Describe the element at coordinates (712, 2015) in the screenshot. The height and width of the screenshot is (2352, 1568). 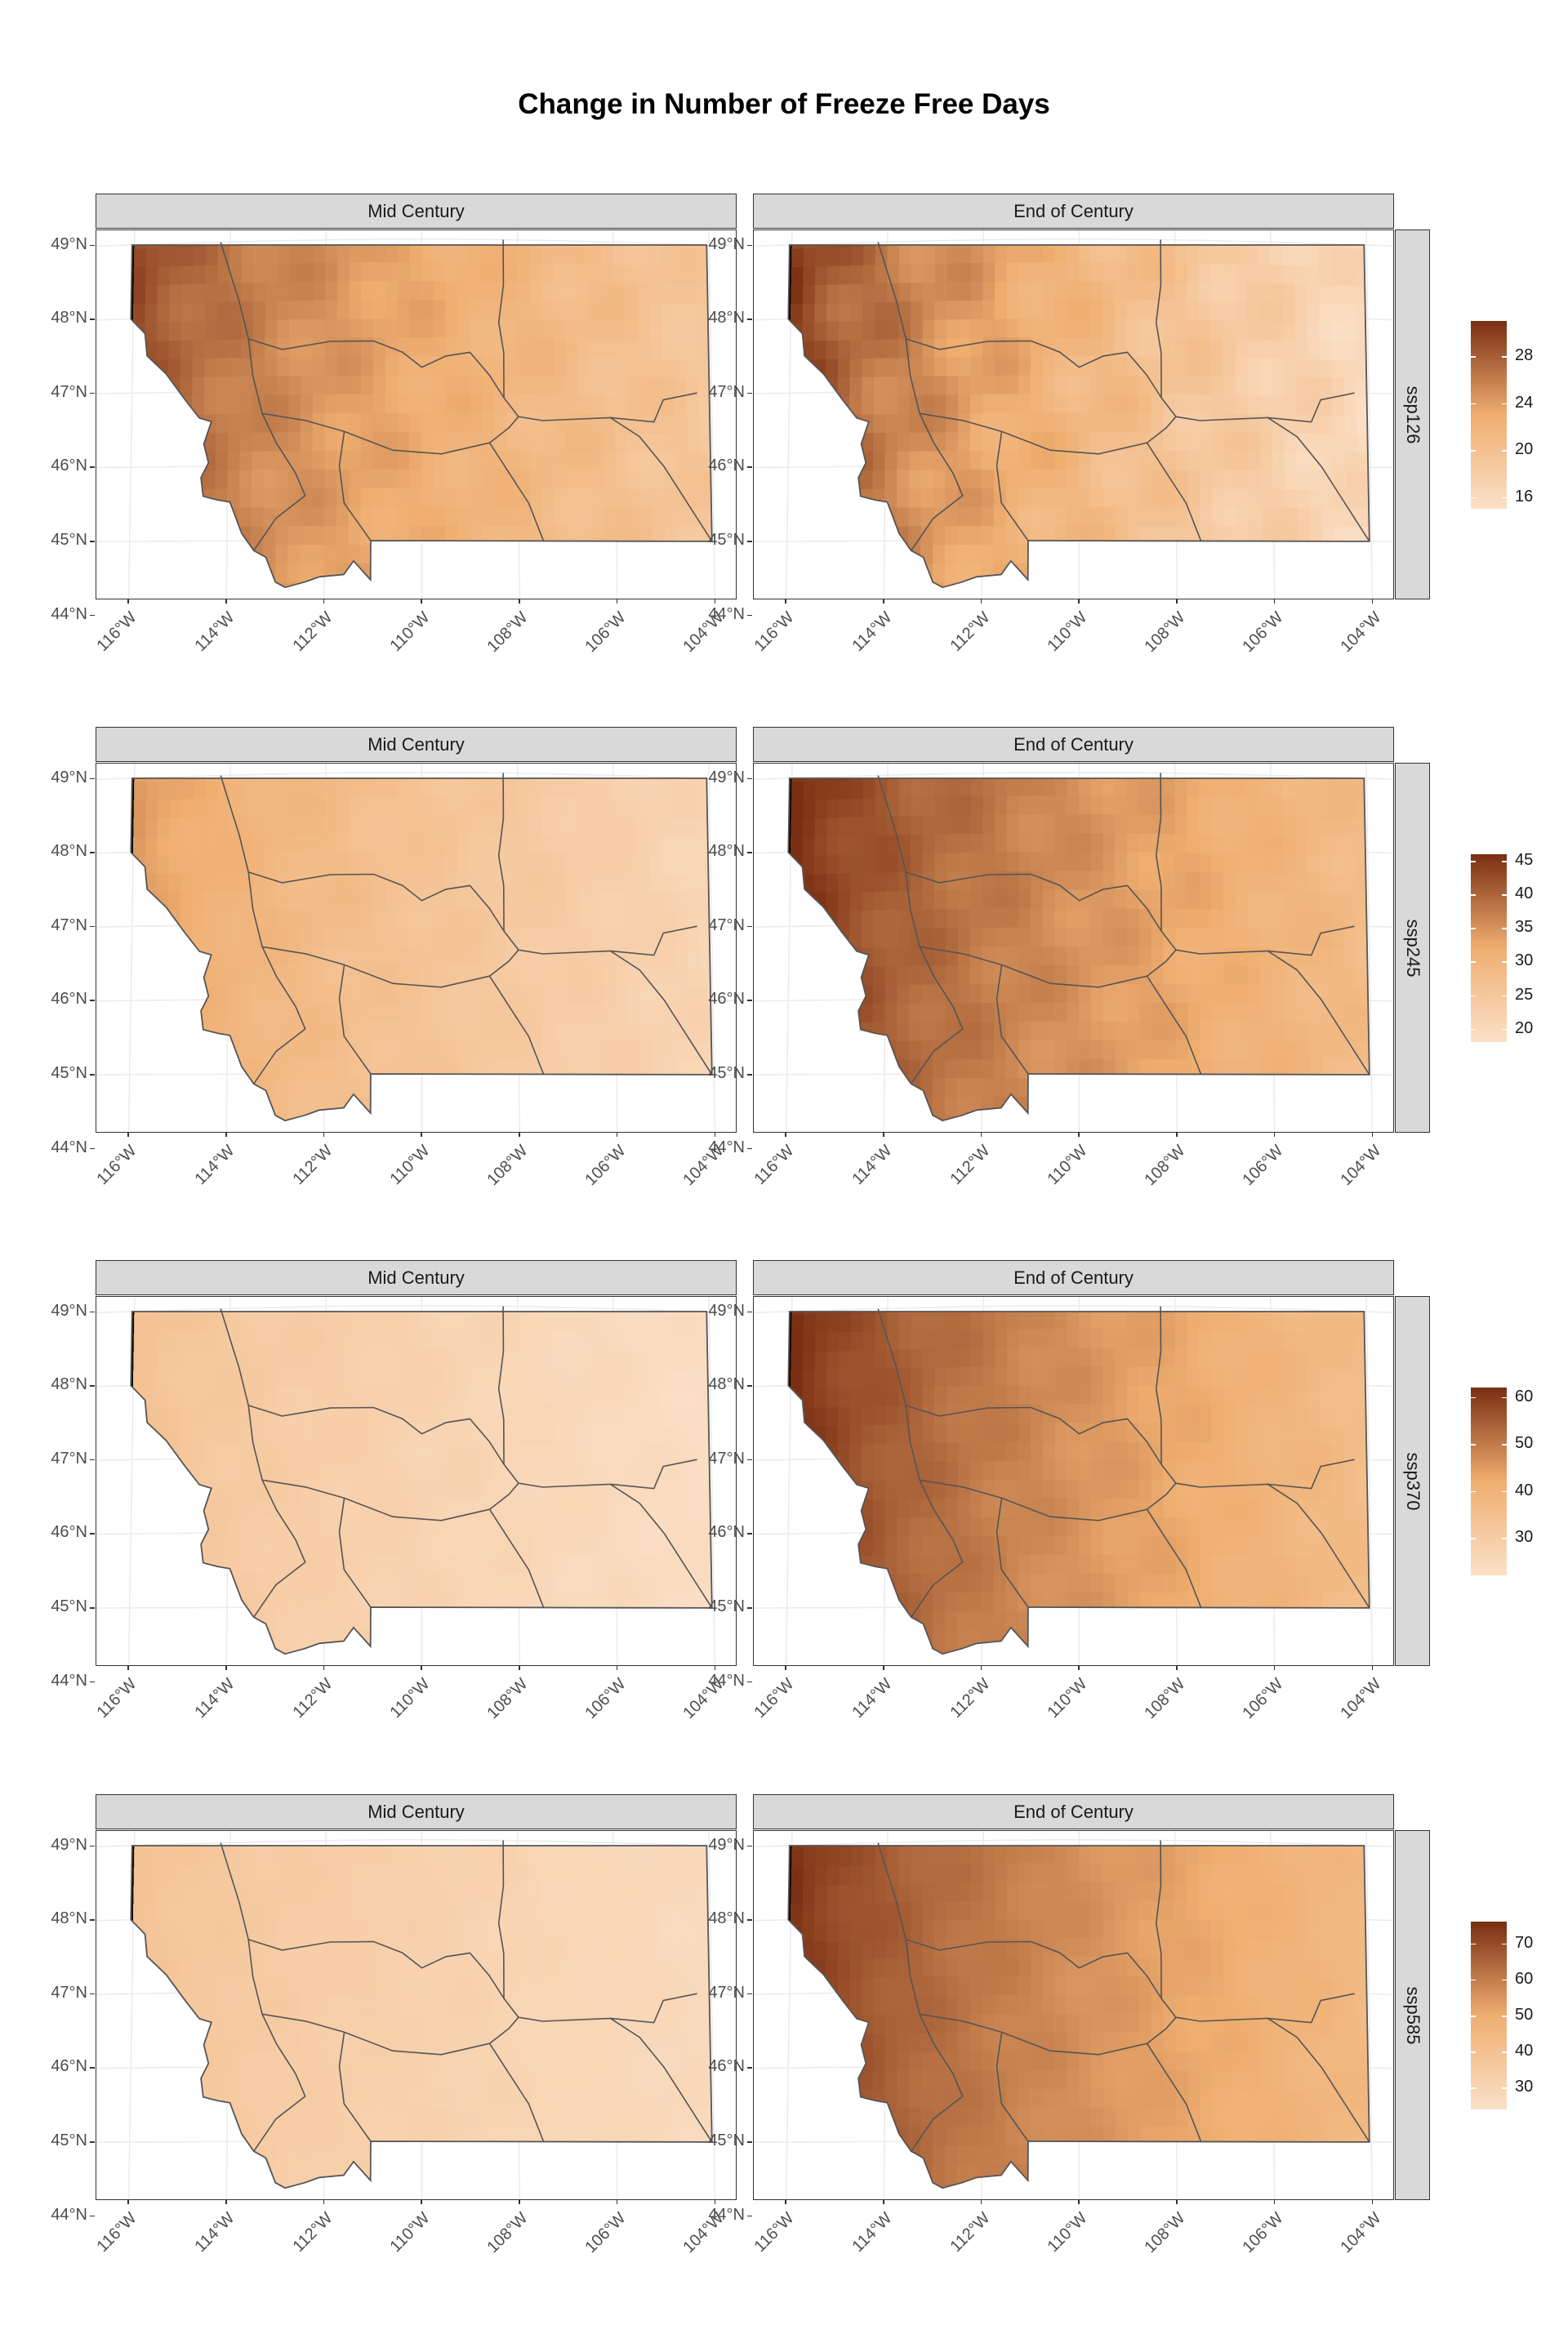
I see `graticule-meridian` at that location.